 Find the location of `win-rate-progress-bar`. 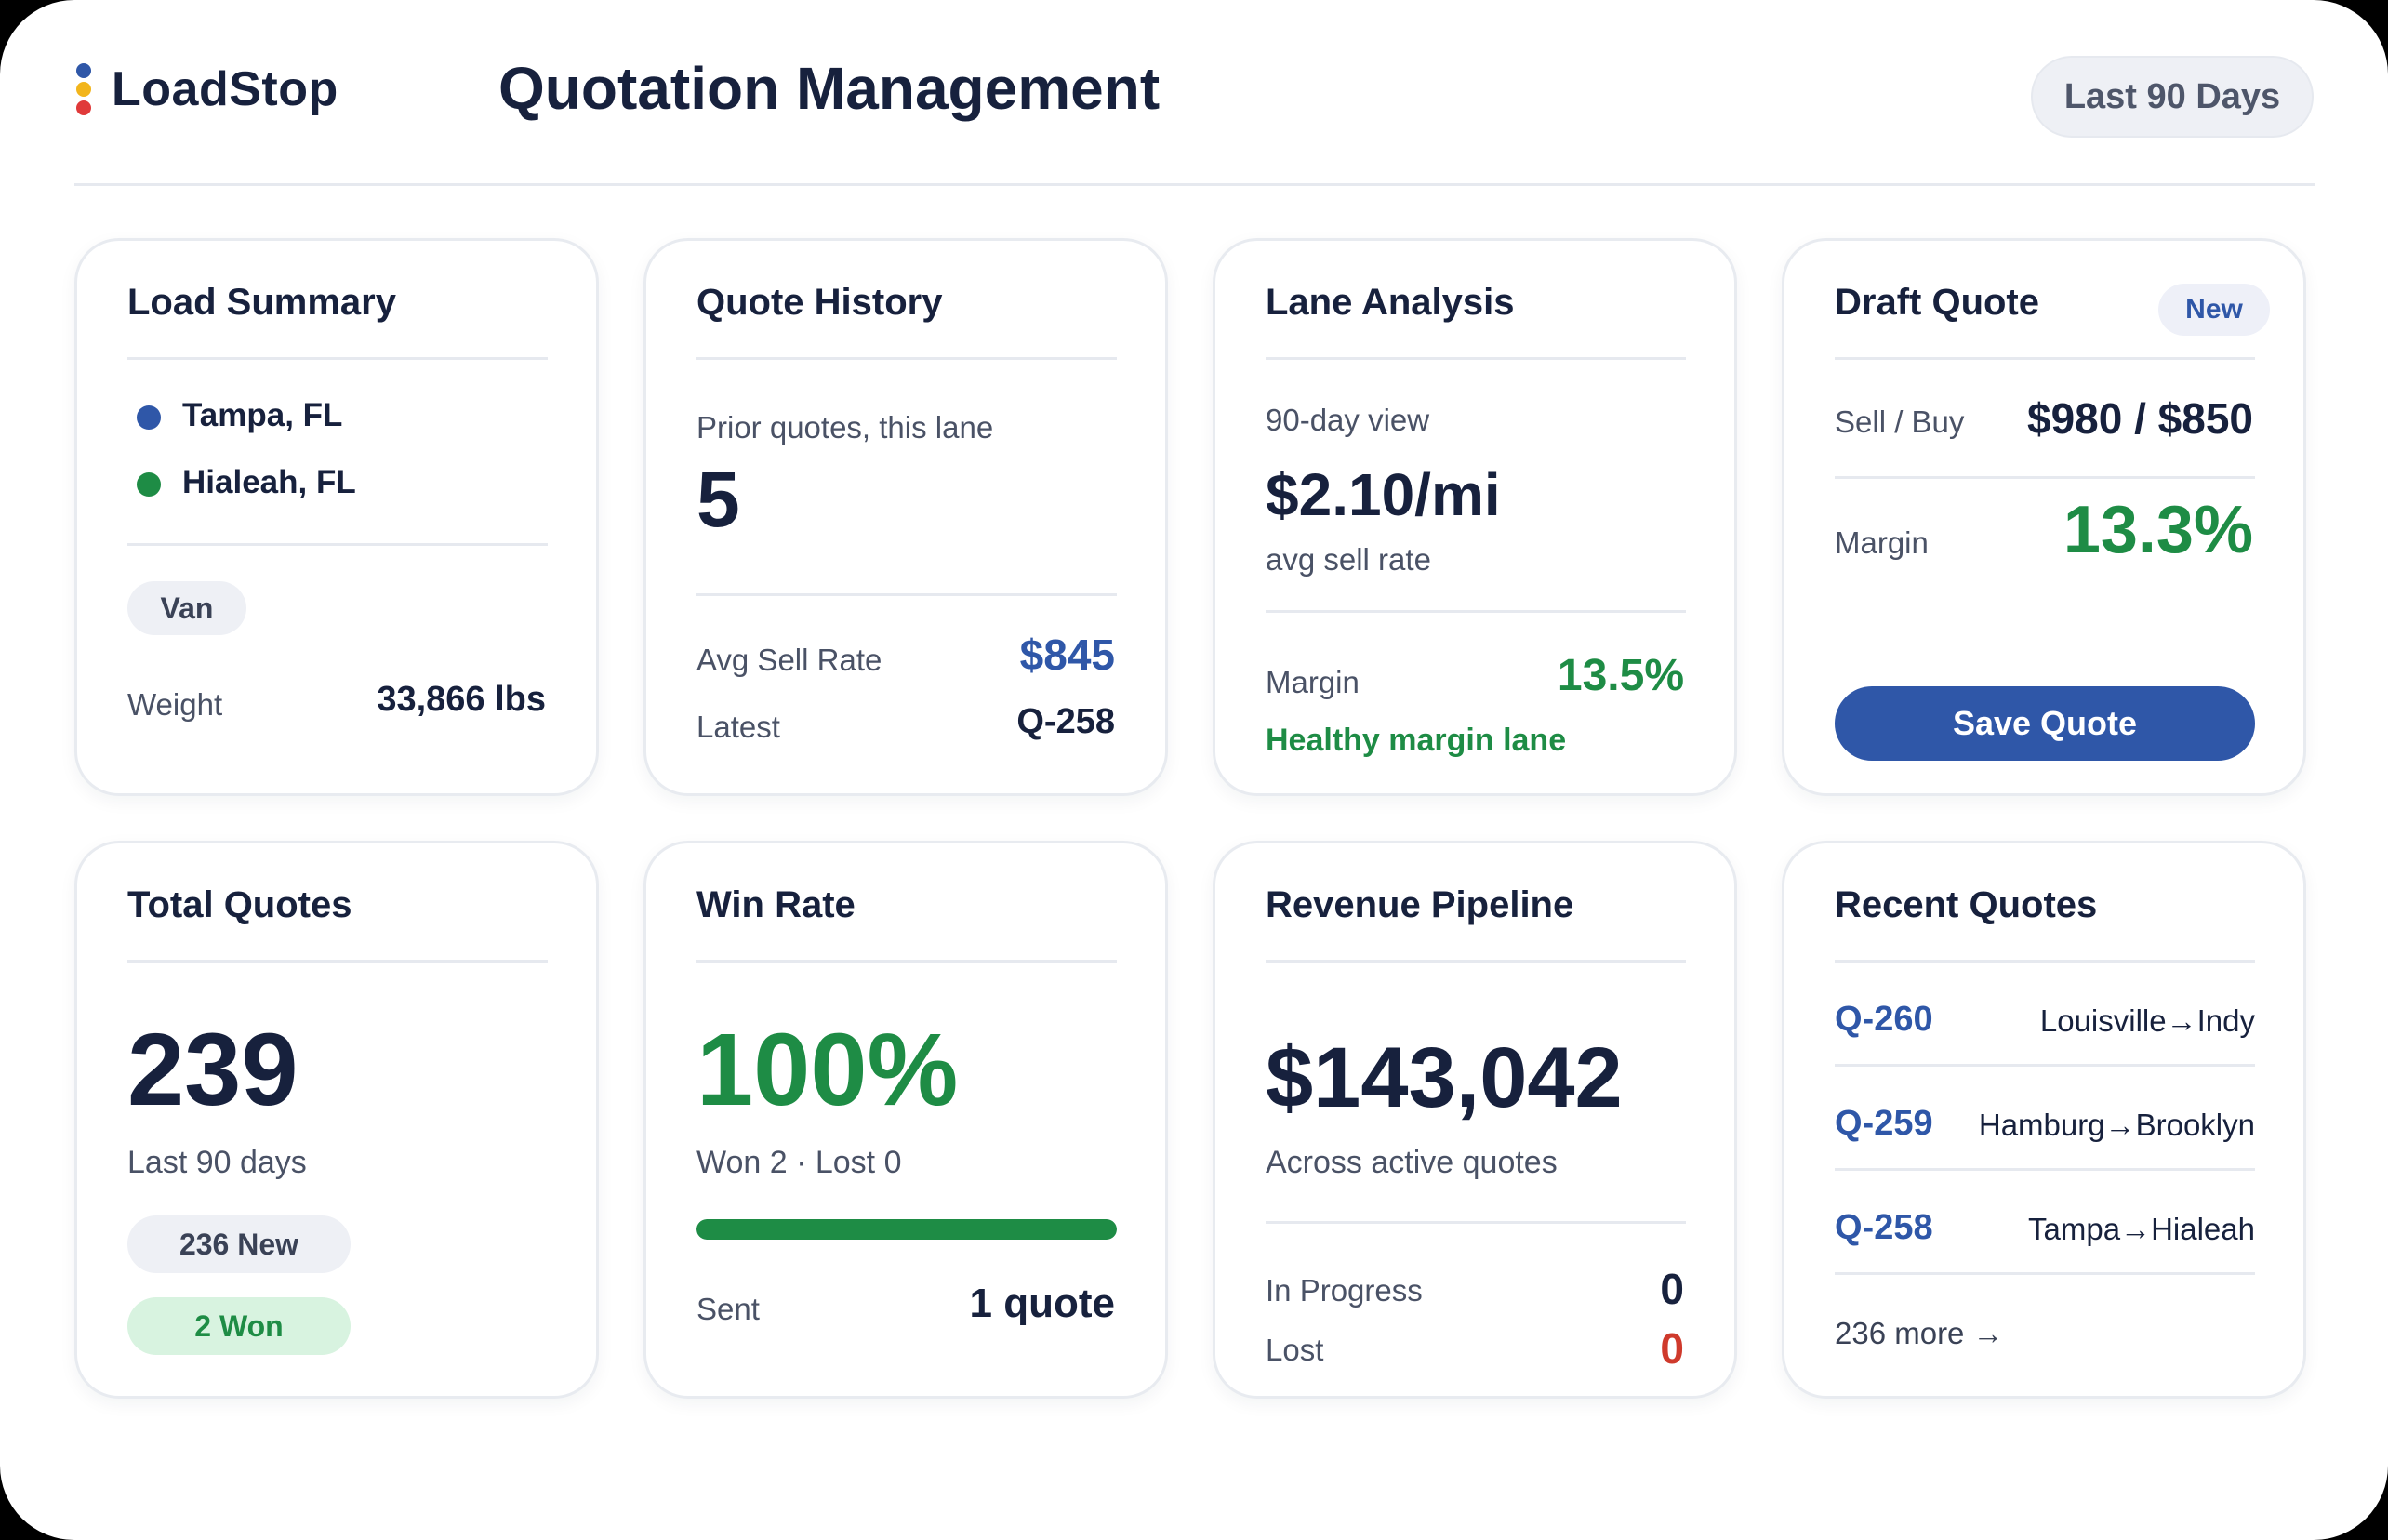

win-rate-progress-bar is located at coordinates (906, 1229).